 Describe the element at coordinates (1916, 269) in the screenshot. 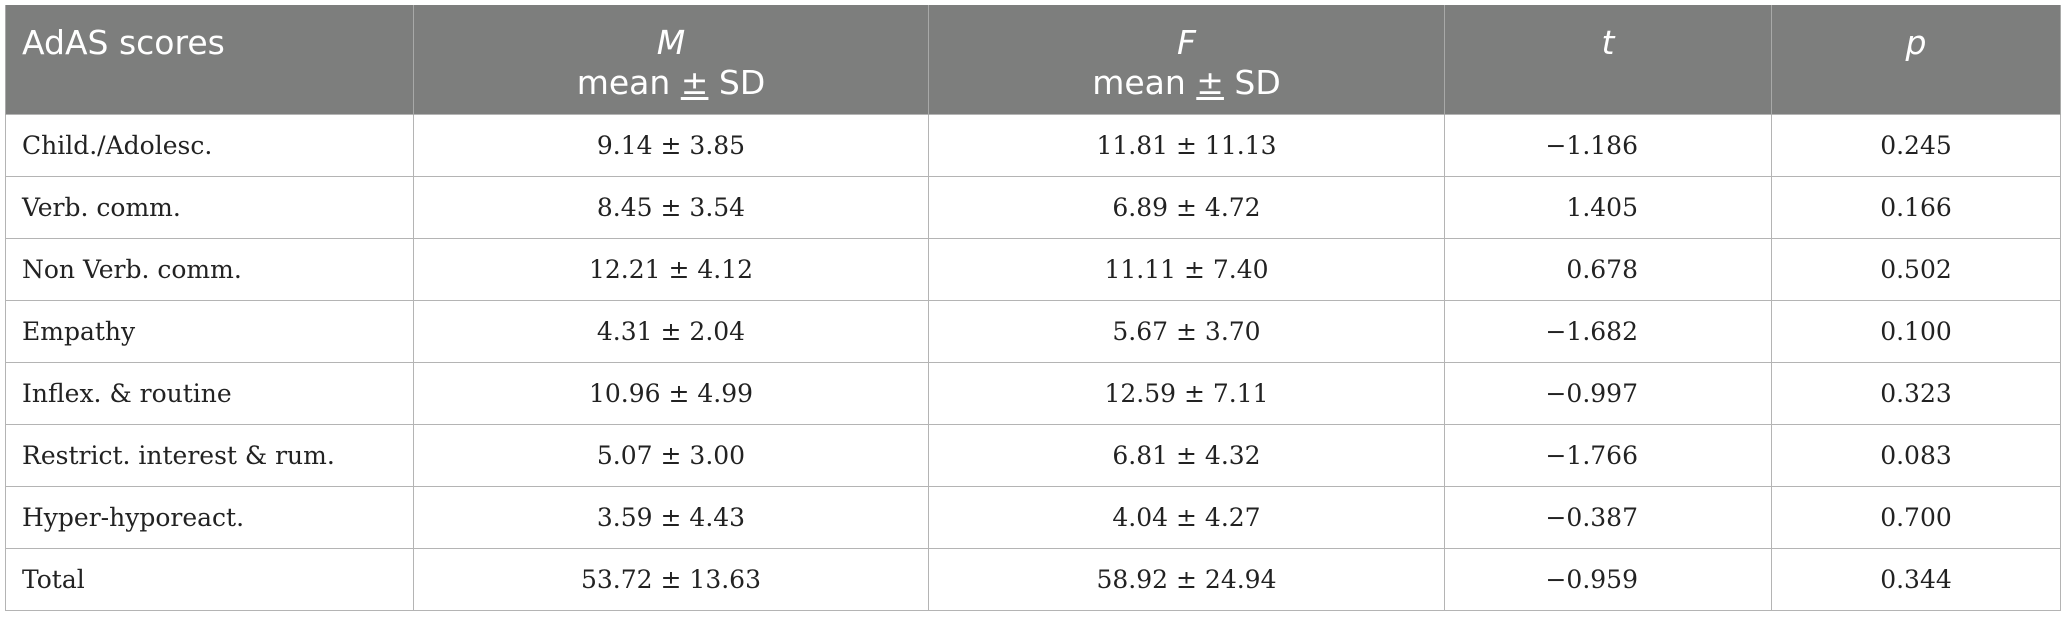

I see `cell-p: 0.502` at that location.